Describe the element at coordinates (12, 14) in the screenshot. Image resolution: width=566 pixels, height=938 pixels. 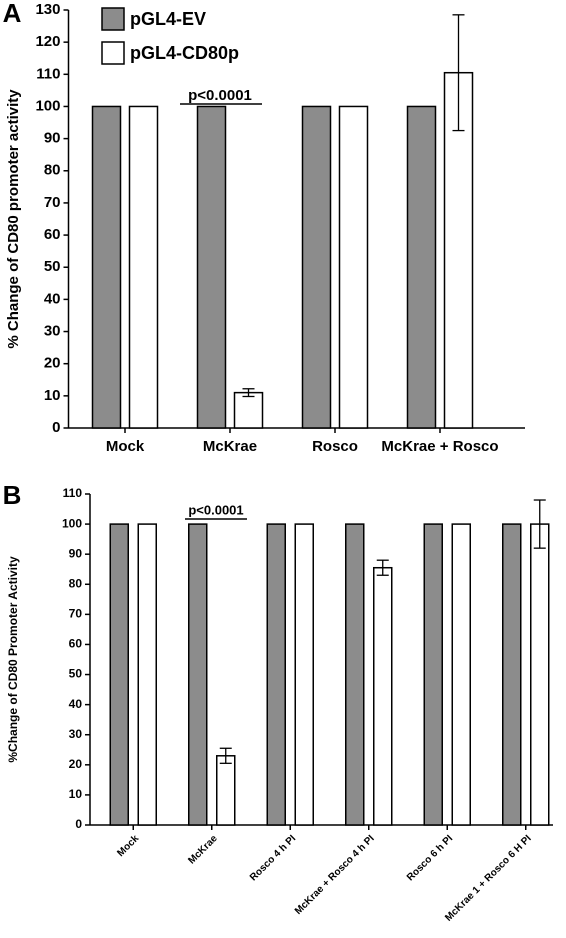
I see `panel-label: A` at that location.